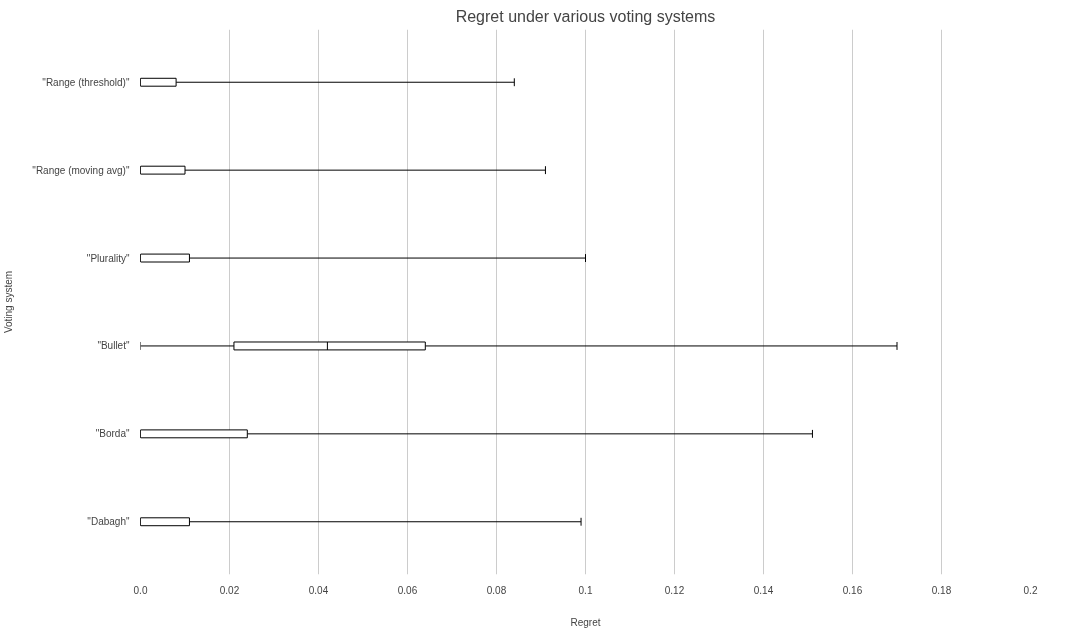 Image resolution: width=1078 pixels, height=639 pixels. Describe the element at coordinates (585, 622) in the screenshot. I see `x-axis-title: Regret` at that location.